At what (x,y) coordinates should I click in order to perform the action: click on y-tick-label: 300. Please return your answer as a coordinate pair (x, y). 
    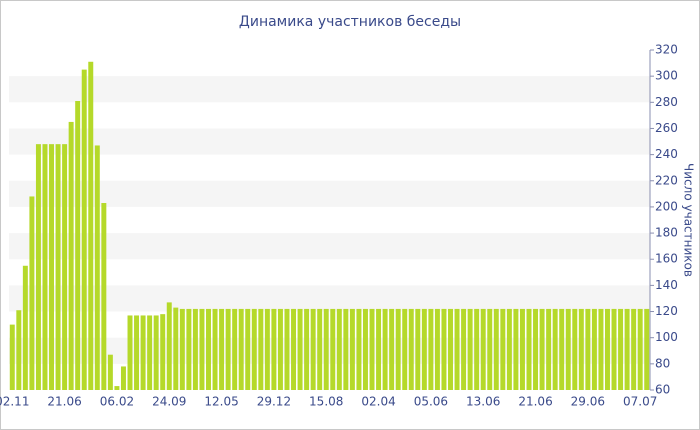
    Looking at the image, I should click on (666, 76).